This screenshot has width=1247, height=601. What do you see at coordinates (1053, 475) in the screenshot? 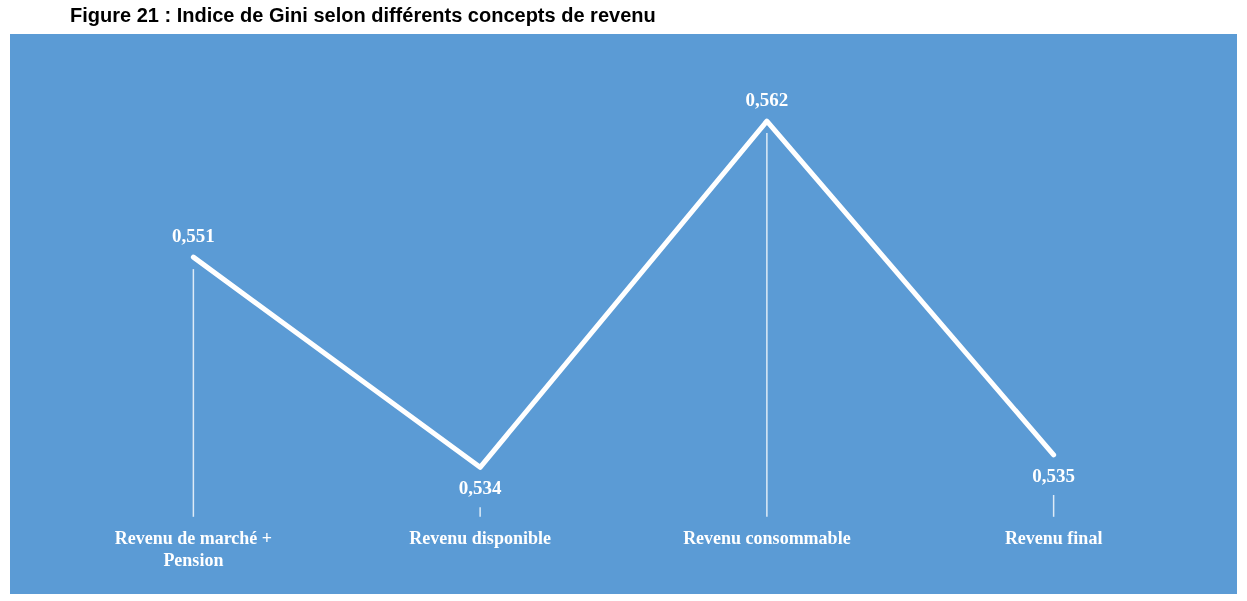
I see `data-label: 0,535` at bounding box center [1053, 475].